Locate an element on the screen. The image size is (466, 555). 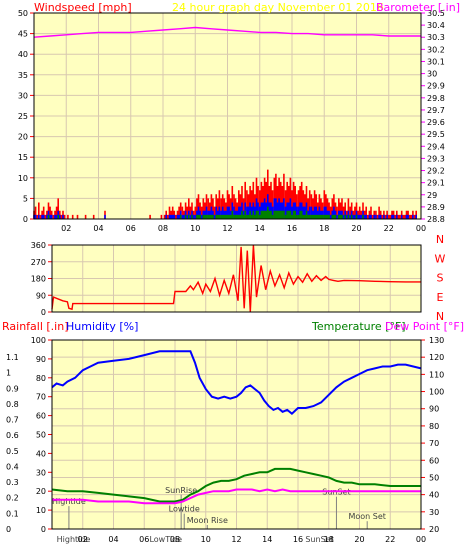
wind-xtick-label: 12 is located at coordinates (227, 228).